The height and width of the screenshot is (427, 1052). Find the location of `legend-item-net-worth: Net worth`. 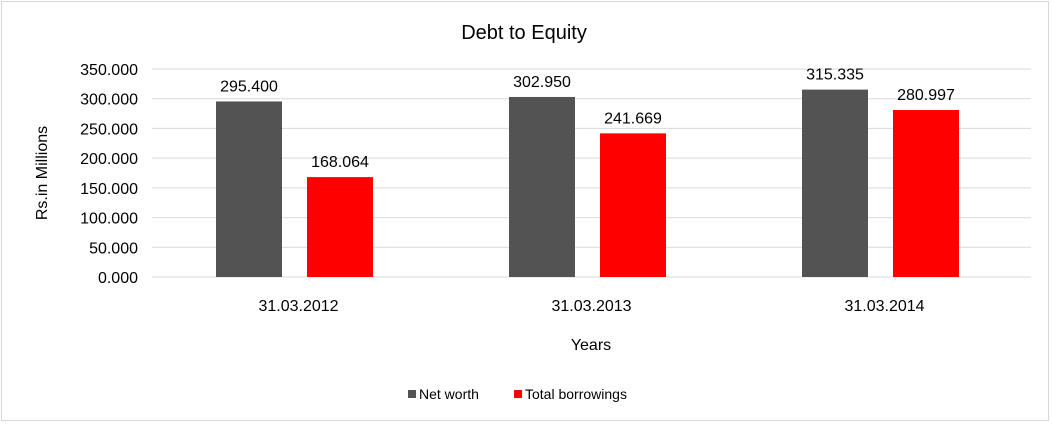

legend-item-net-worth: Net worth is located at coordinates (443, 394).